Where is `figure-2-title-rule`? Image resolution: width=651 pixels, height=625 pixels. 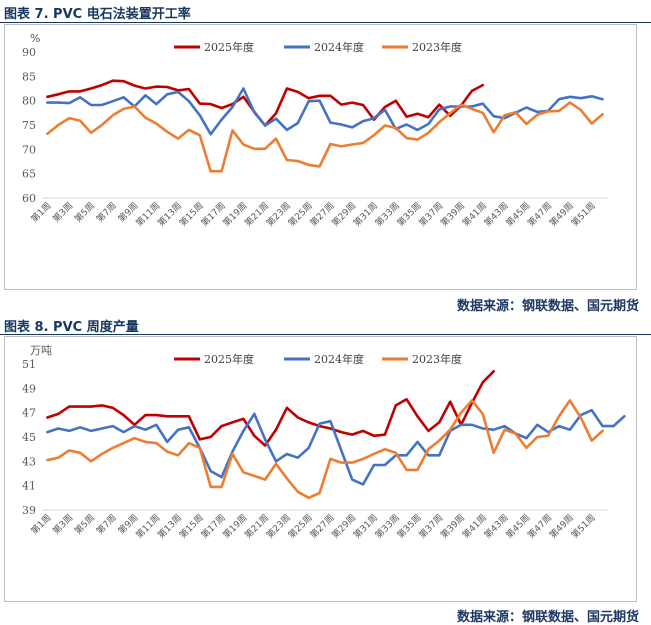
figure-2-title-rule is located at coordinates (325, 334).